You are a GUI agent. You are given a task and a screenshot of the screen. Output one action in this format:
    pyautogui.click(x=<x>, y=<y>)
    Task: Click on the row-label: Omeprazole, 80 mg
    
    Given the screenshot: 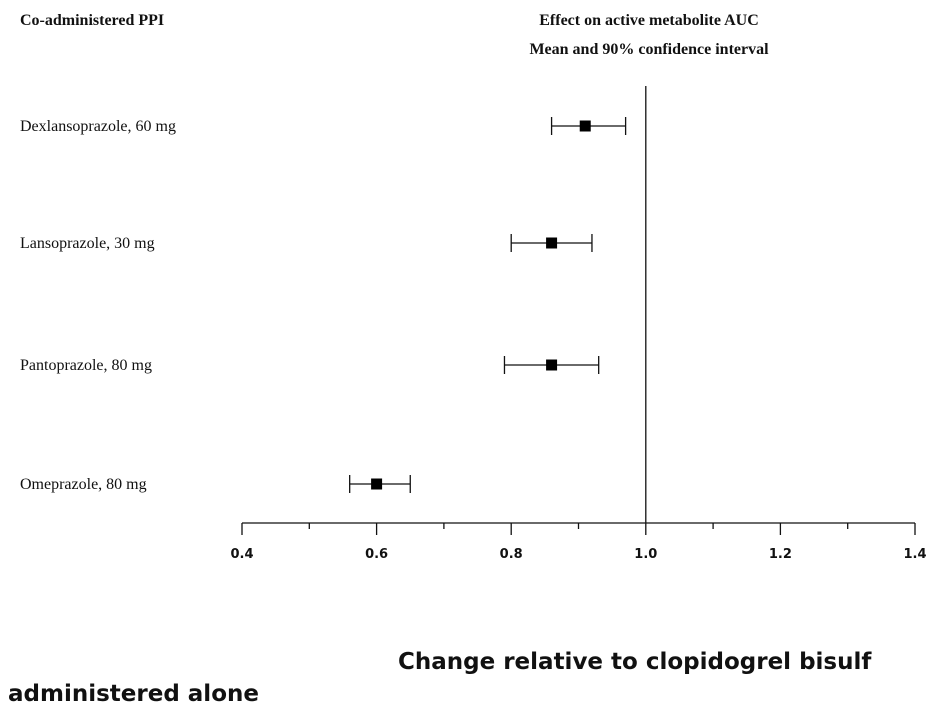 What is the action you would take?
    pyautogui.click(x=83, y=484)
    